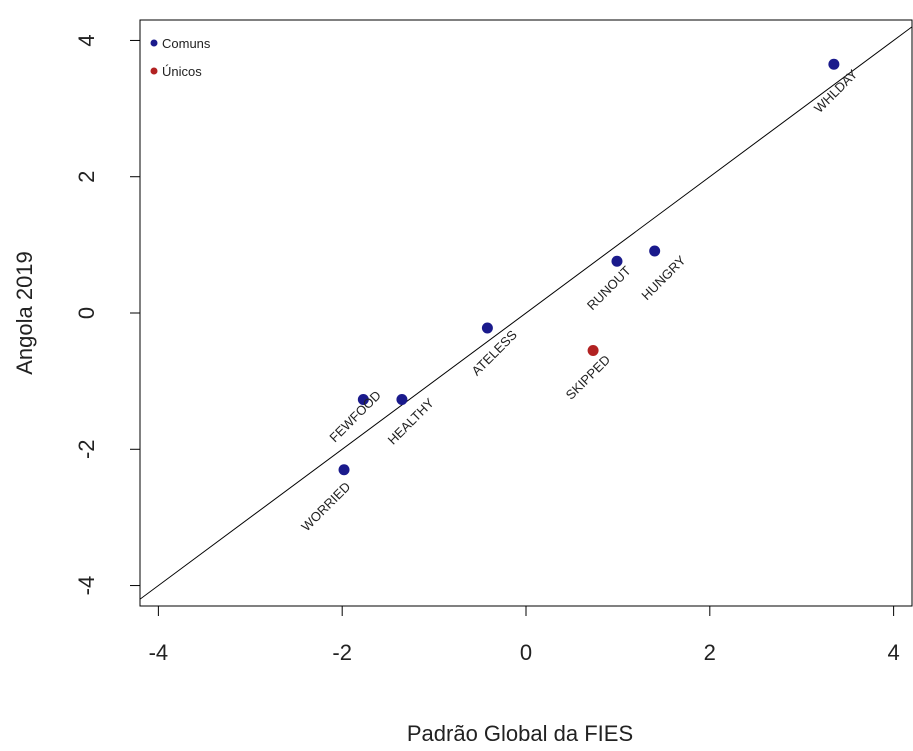 This screenshot has height=751, width=913. Describe the element at coordinates (86, 313) in the screenshot. I see `y-tick-label: 0` at that location.